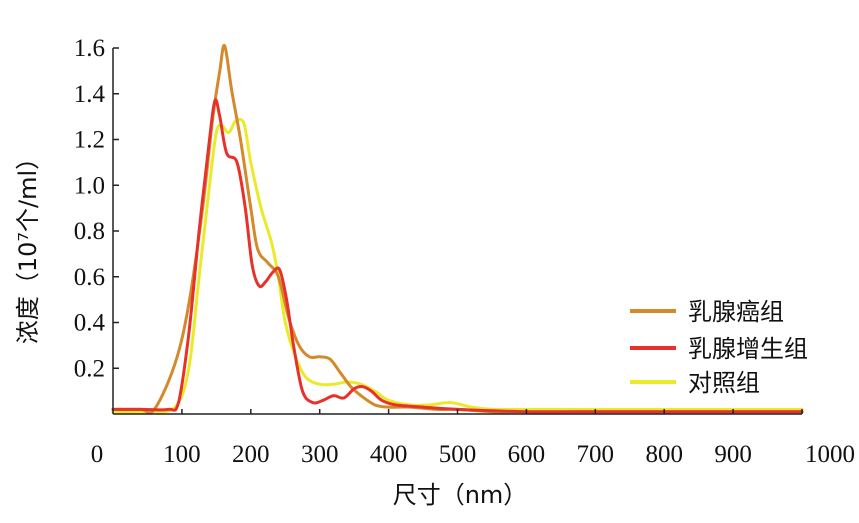  Describe the element at coordinates (736, 312) in the screenshot. I see `legend-label-0: 乳腺癌组` at that location.